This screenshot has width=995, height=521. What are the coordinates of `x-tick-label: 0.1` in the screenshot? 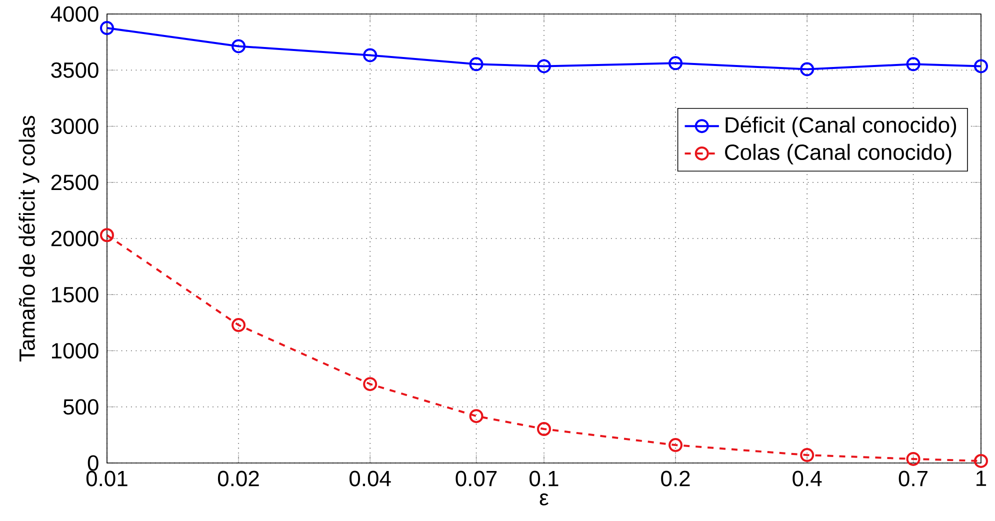 It's located at (544, 478).